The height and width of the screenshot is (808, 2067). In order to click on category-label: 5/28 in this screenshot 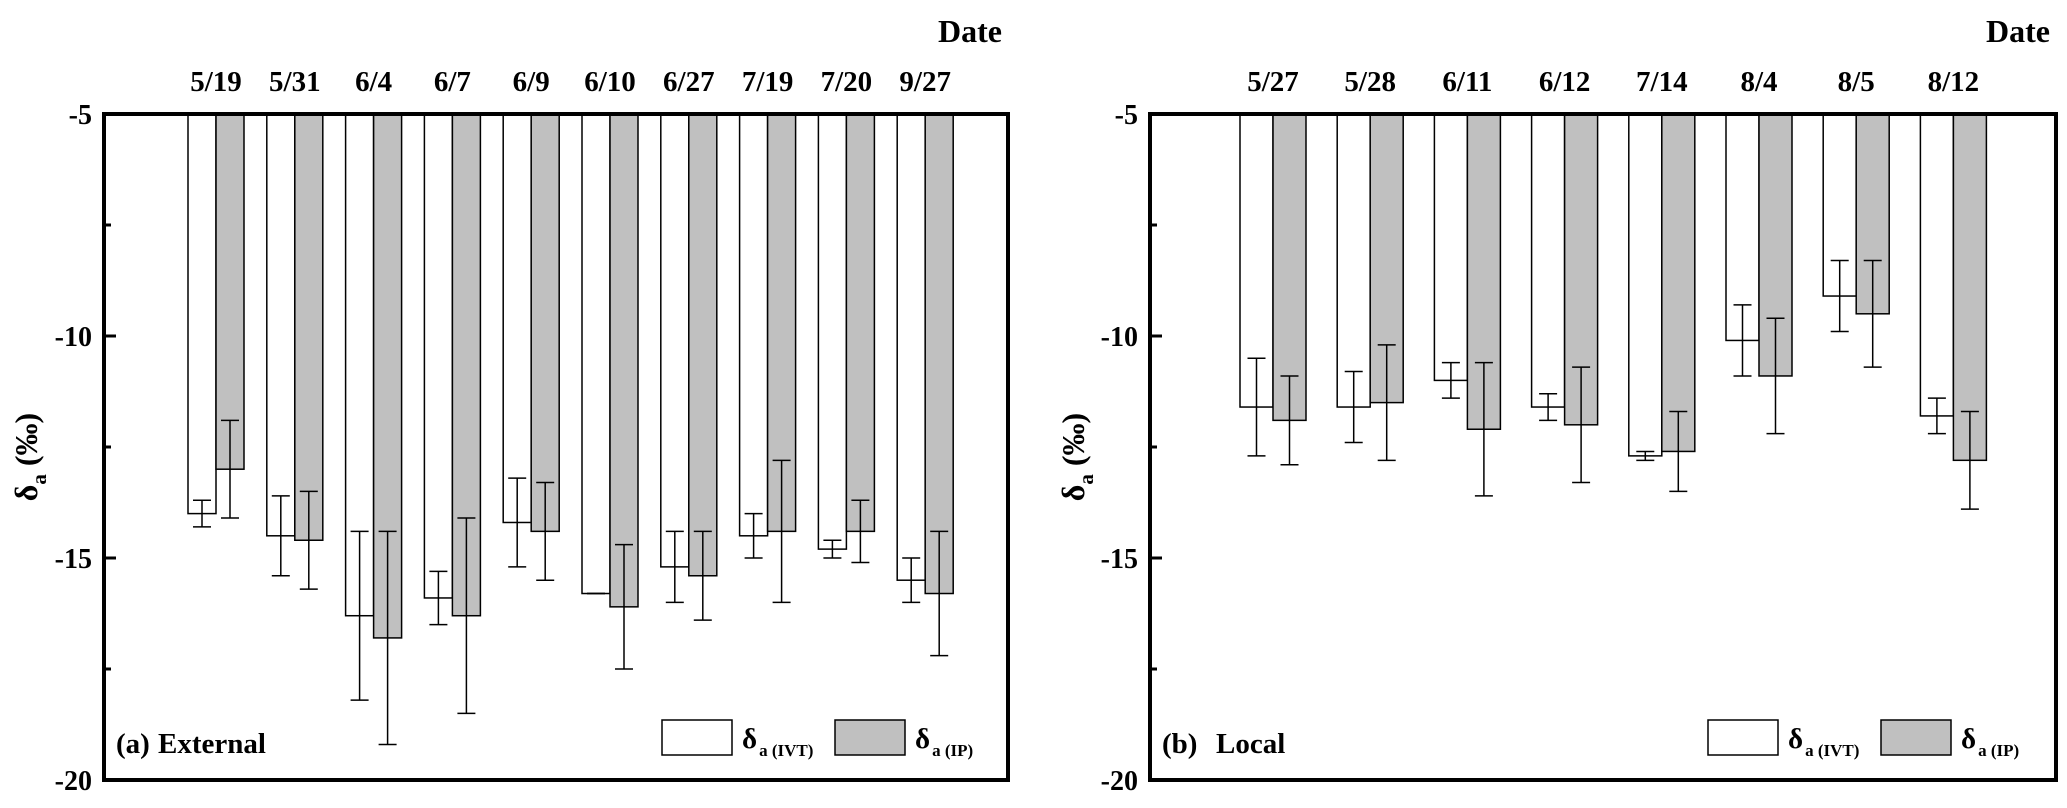, I will do `click(1370, 82)`.